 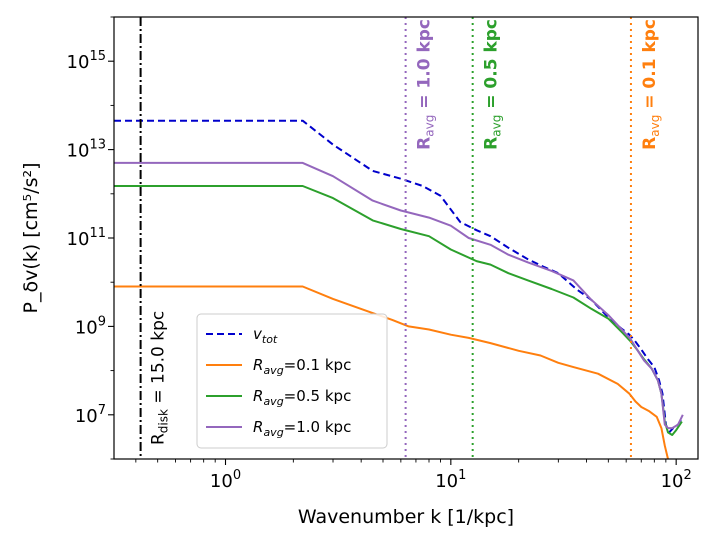 What do you see at coordinates (302, 366) in the screenshot?
I see `legend-entry-1: Ravg=0.1 kpc` at bounding box center [302, 366].